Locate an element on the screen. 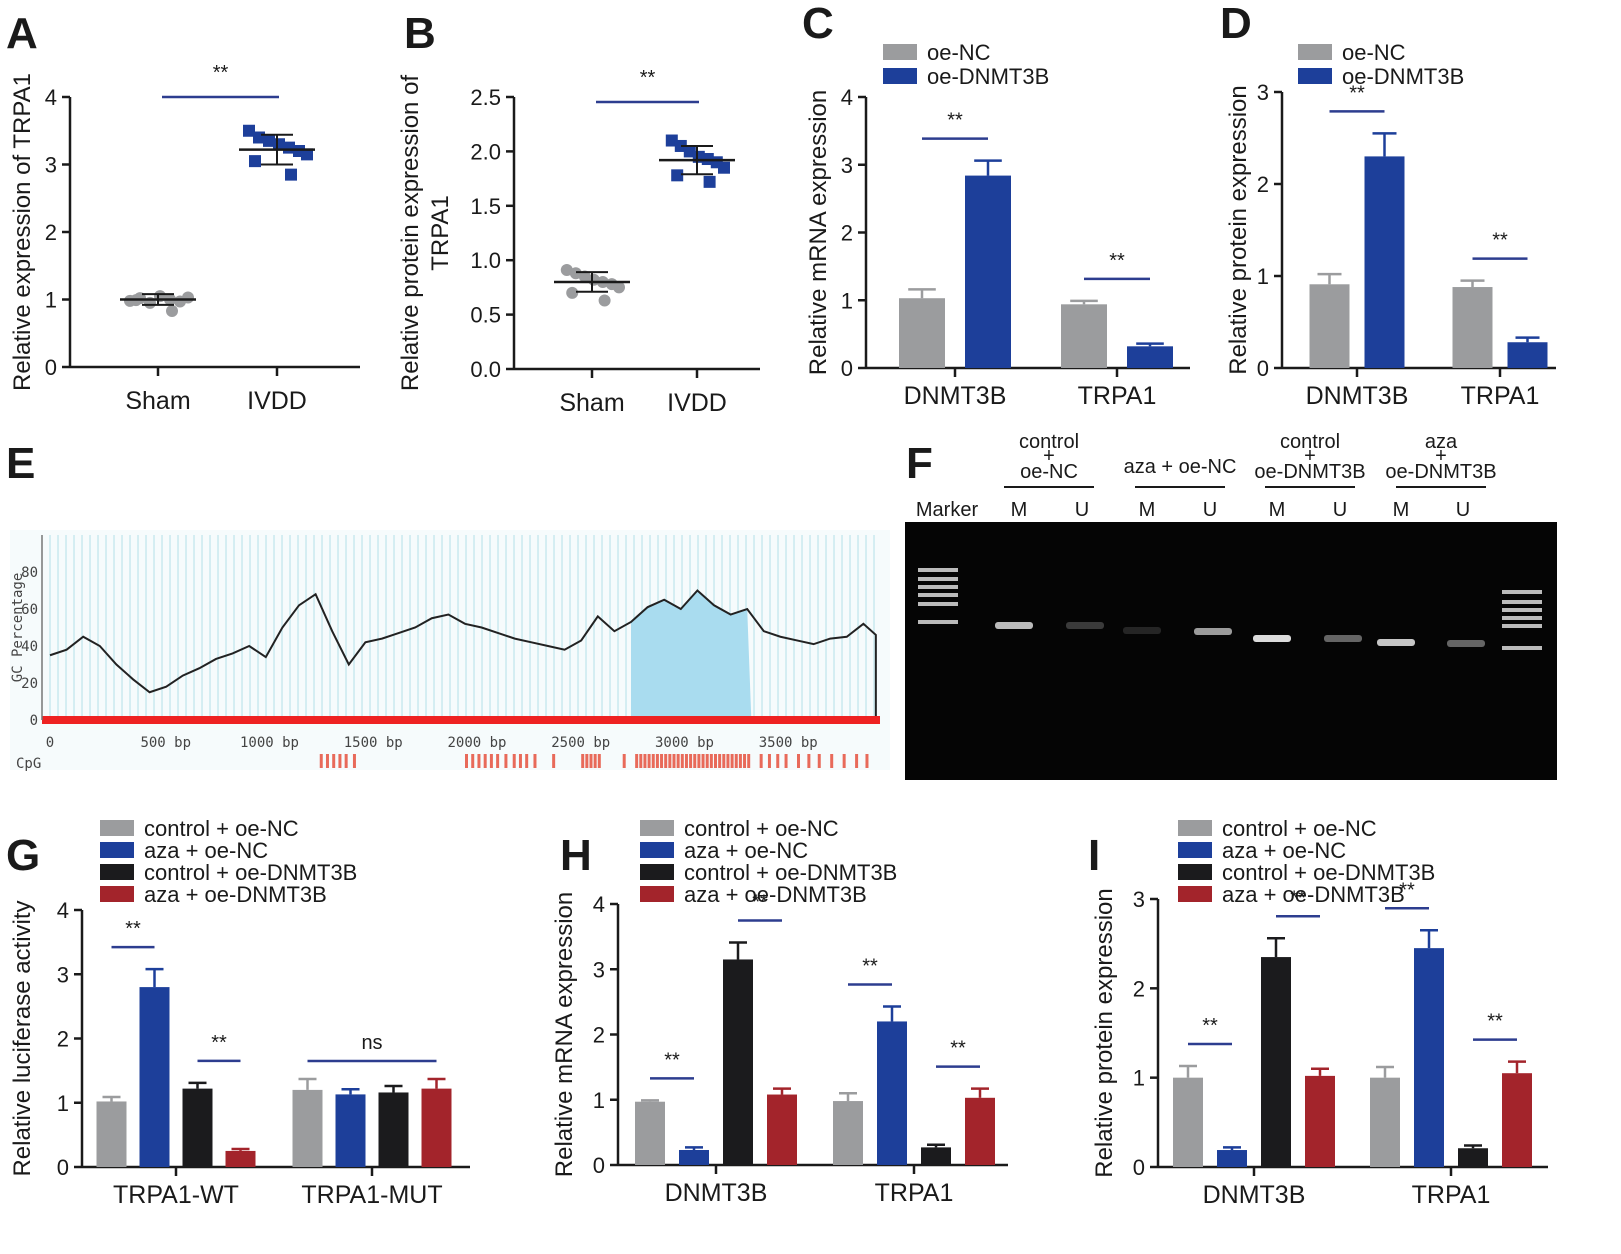 Image resolution: width=1621 pixels, height=1254 pixels. y-axis-title: Relative protein expression is located at coordinates (1104, 1033).